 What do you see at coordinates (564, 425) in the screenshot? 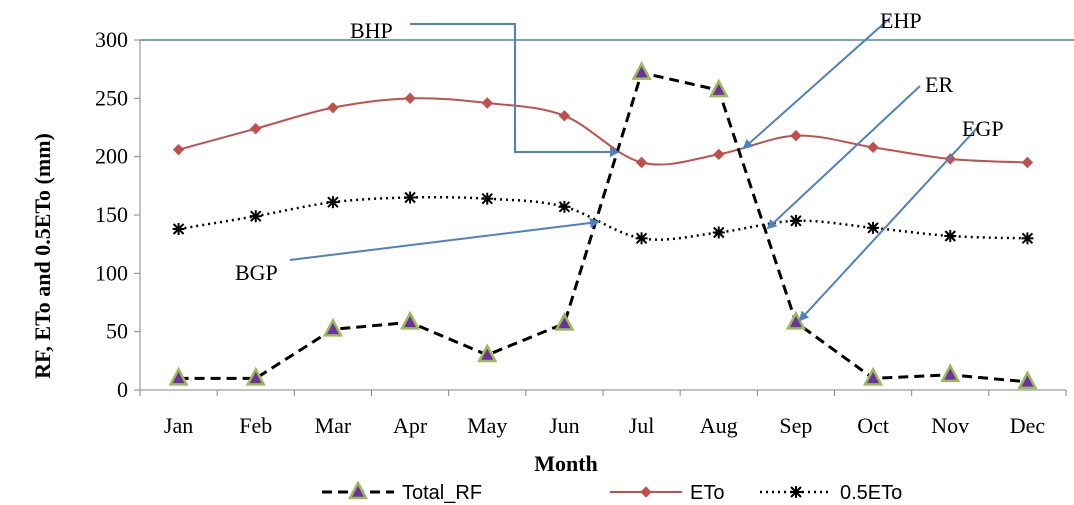
I see `x-tick-label: Jun` at bounding box center [564, 425].